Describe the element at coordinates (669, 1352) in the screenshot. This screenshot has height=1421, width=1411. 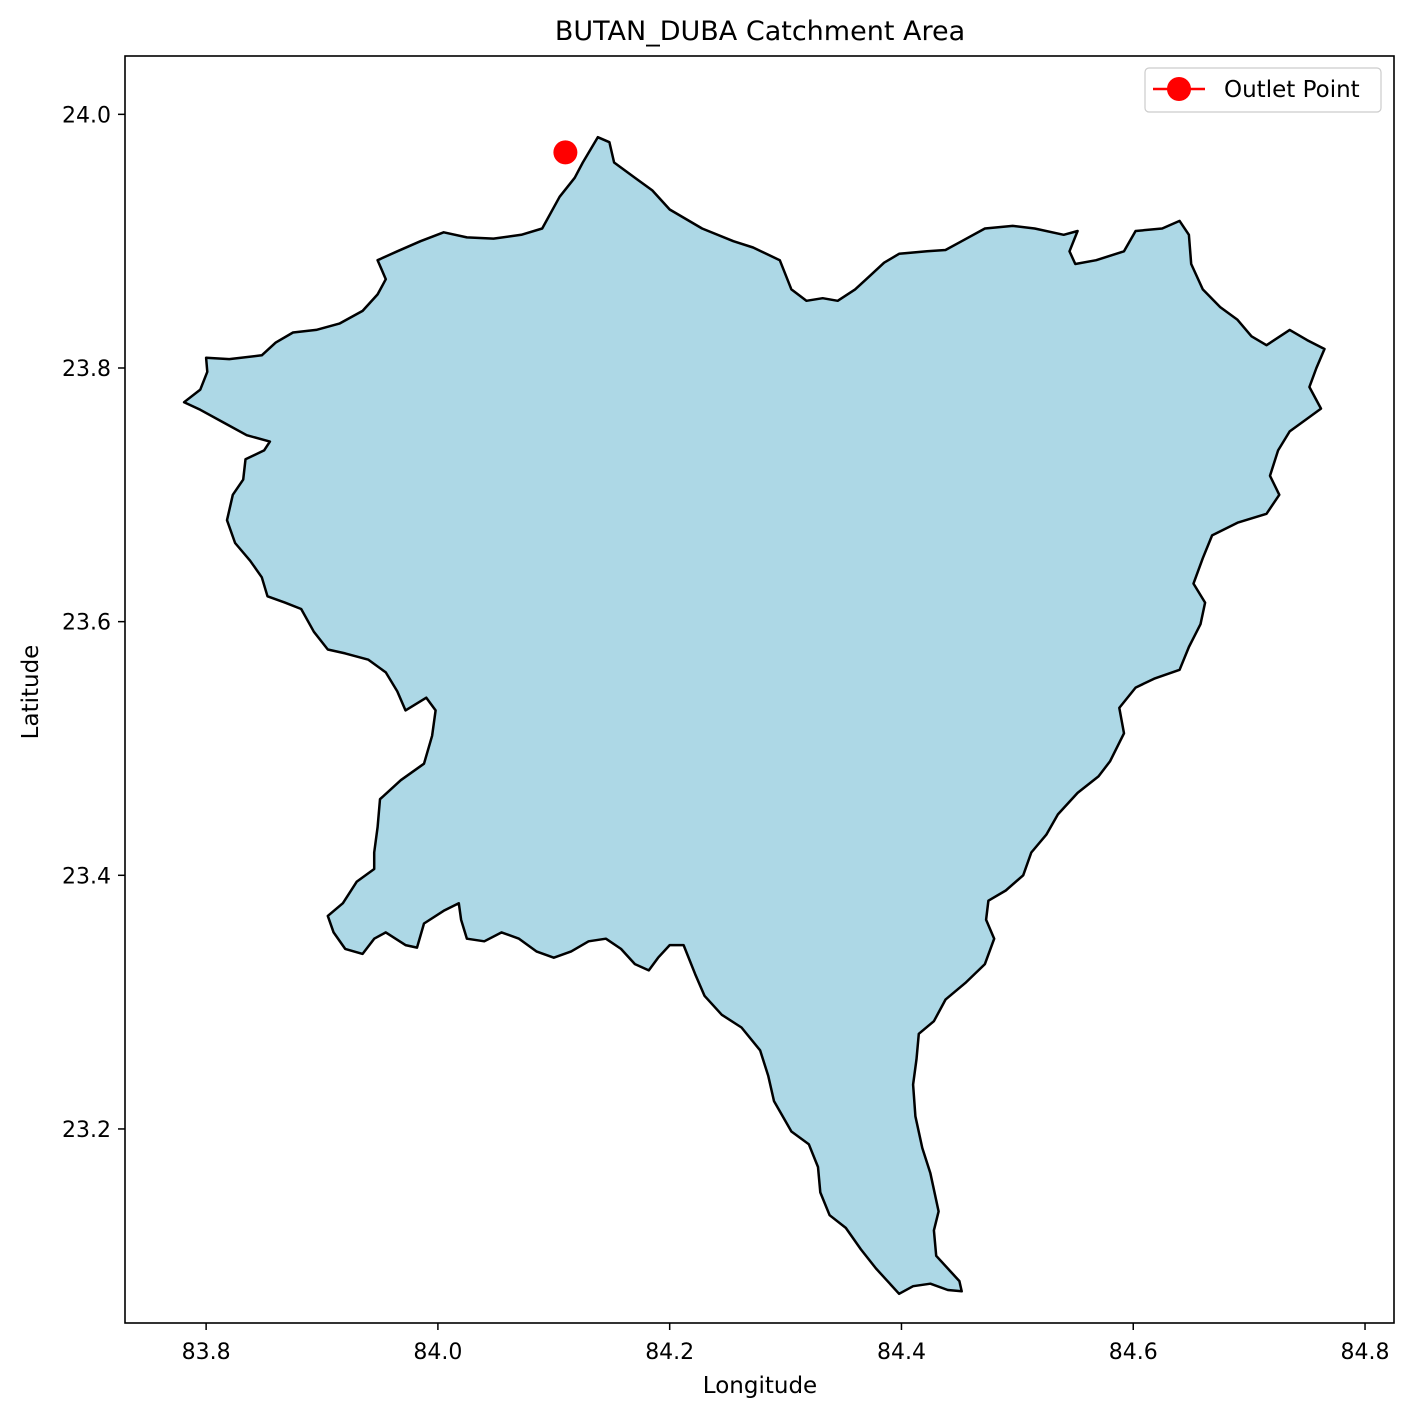
I see `x-tick-label: 84.2` at that location.